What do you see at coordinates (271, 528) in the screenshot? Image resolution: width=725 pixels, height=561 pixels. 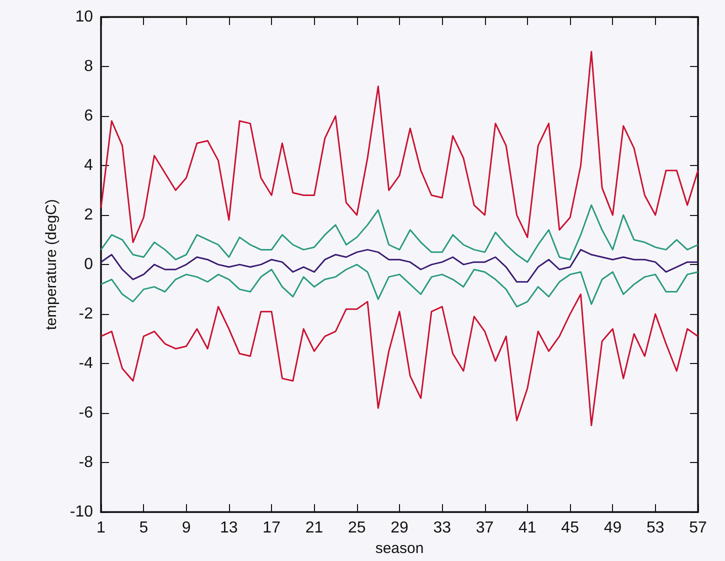 I see `x-tick-label: 17` at bounding box center [271, 528].